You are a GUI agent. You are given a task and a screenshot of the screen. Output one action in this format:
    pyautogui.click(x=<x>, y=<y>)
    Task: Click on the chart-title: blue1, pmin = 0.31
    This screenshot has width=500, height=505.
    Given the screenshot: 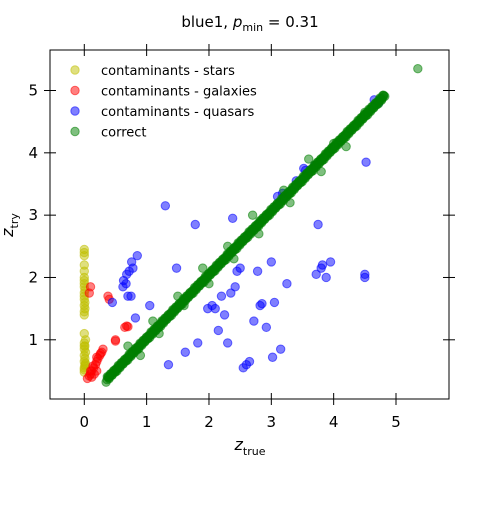 What is the action you would take?
    pyautogui.click(x=249, y=23)
    